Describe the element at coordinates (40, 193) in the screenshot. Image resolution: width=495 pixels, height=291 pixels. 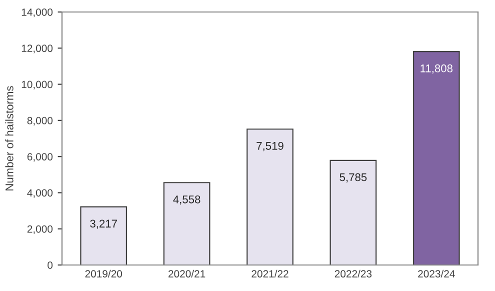
I see `y-tick-label: 4,000` at that location.